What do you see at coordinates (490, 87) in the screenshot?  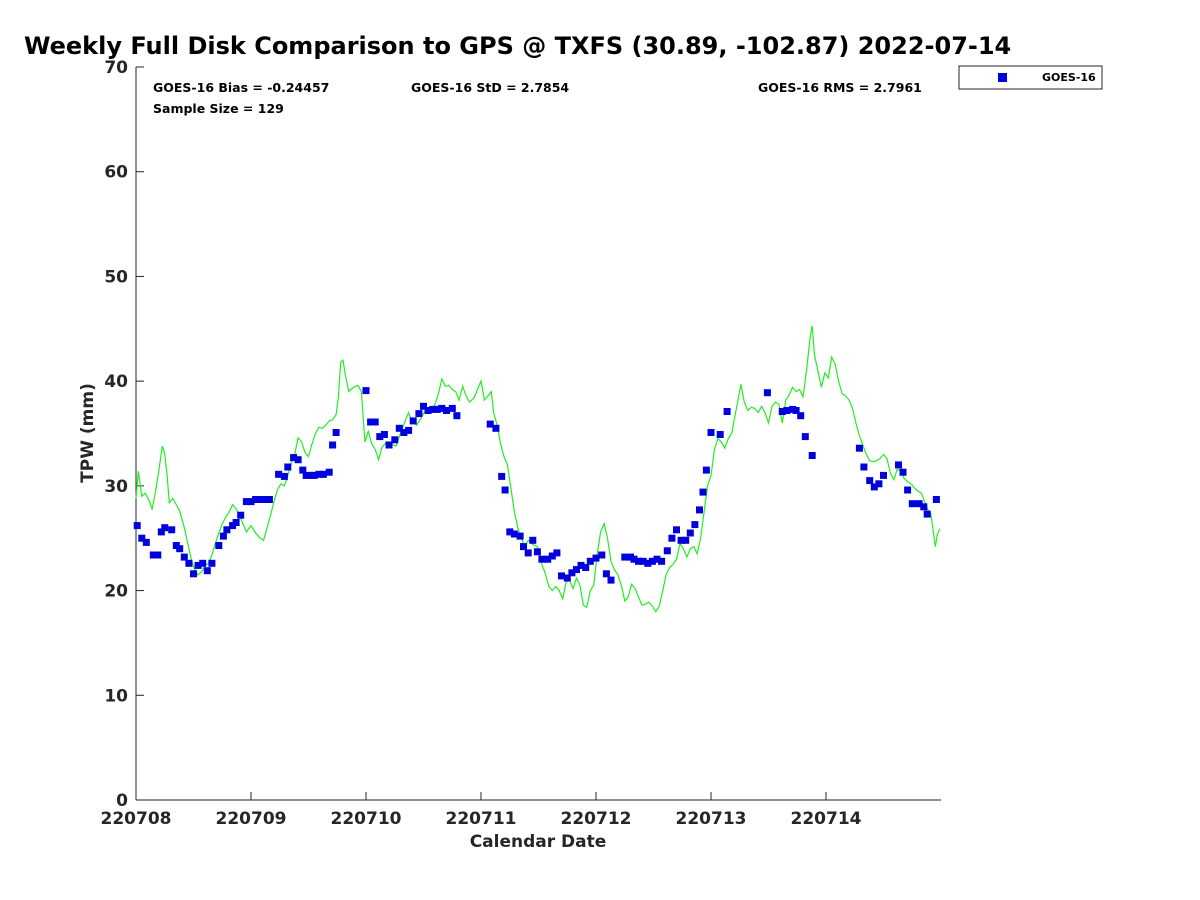 I see `std-stat: GOES-16 StD = 2.7854` at bounding box center [490, 87].